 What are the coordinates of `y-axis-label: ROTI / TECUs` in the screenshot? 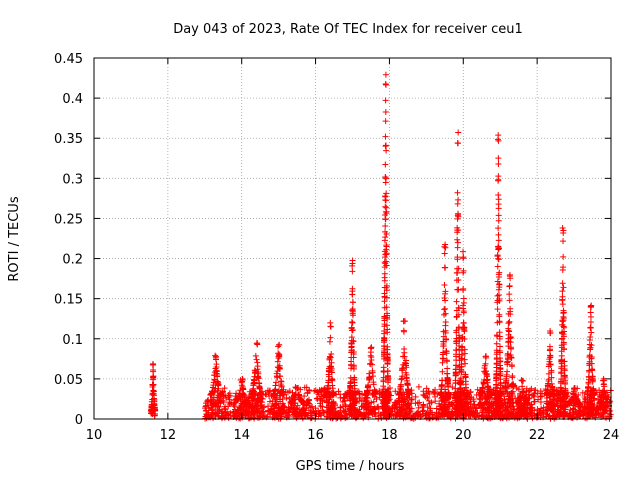 It's located at (14, 238).